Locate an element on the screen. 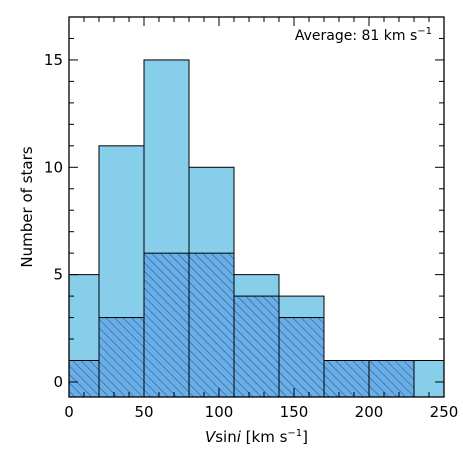 This screenshot has width=463, height=463. x-tick-label: 200 is located at coordinates (369, 412).